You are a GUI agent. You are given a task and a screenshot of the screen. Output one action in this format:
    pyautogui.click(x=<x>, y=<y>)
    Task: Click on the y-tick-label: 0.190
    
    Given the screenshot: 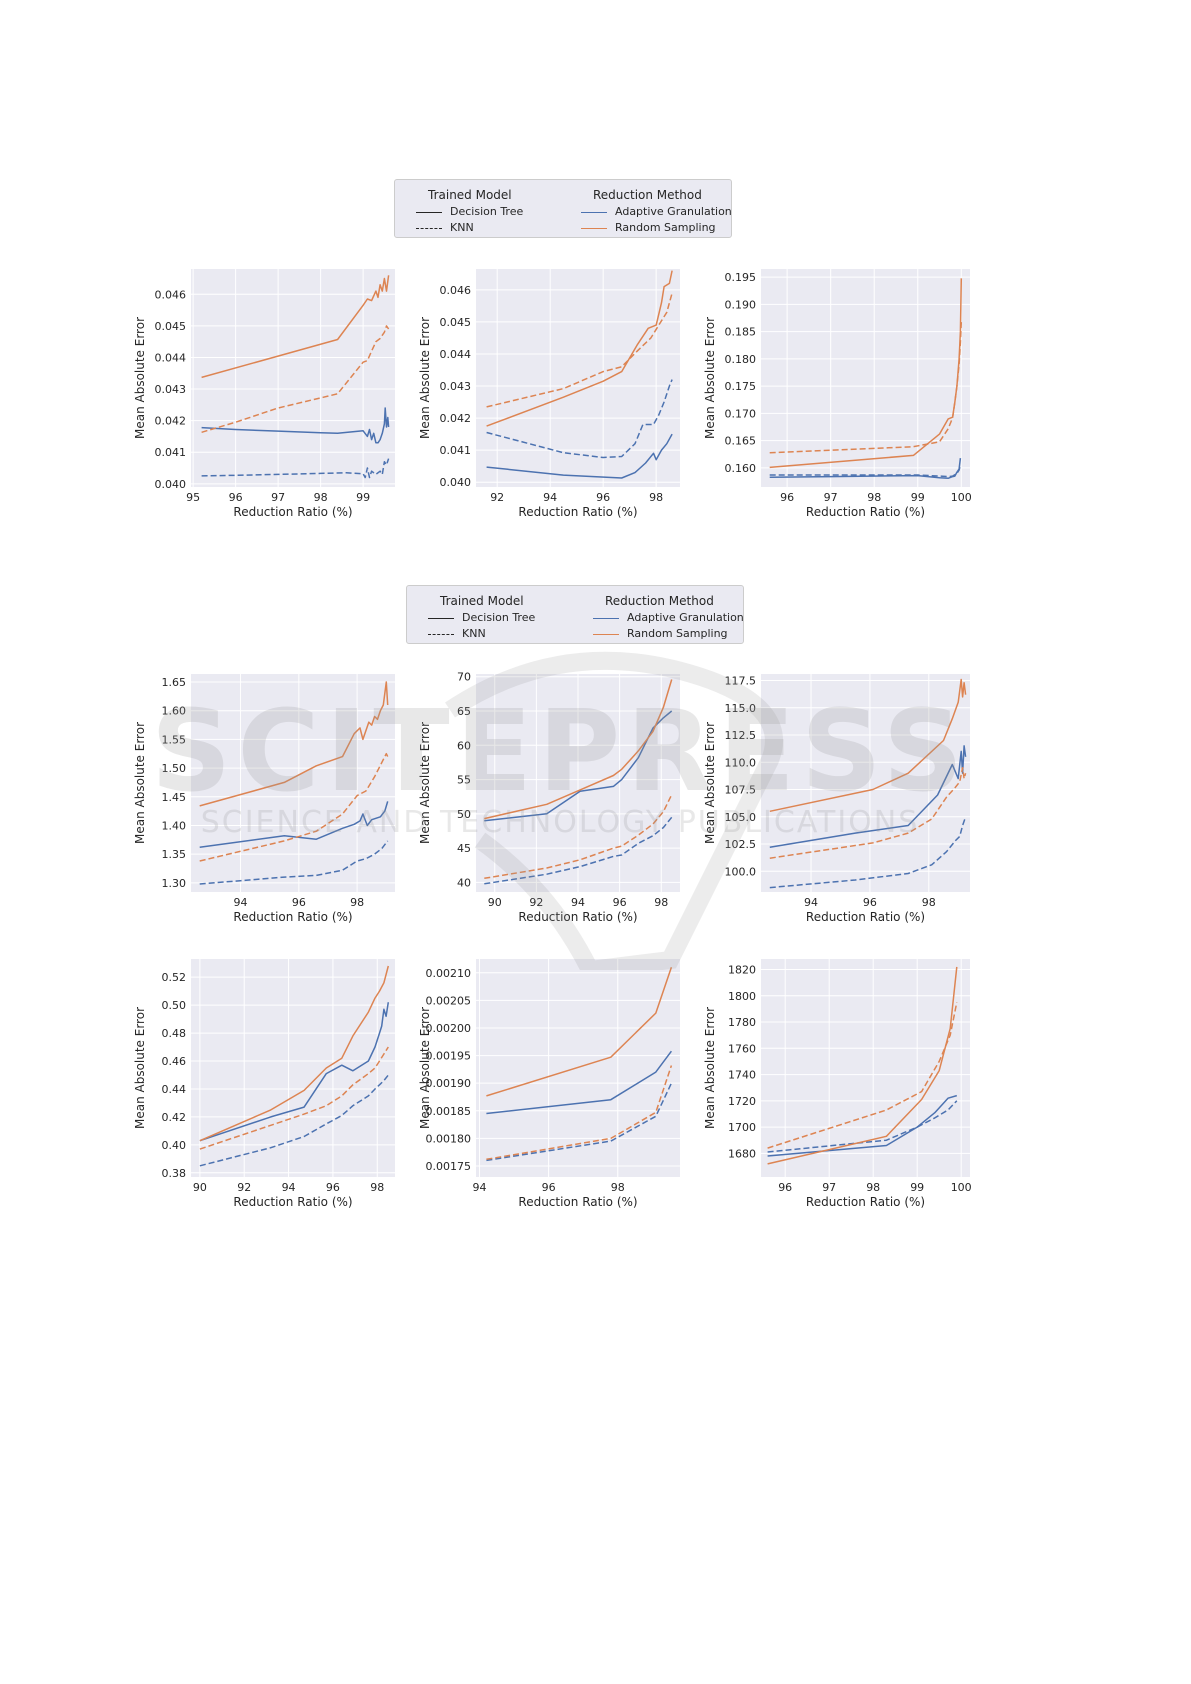 What is the action you would take?
    pyautogui.click(x=741, y=304)
    